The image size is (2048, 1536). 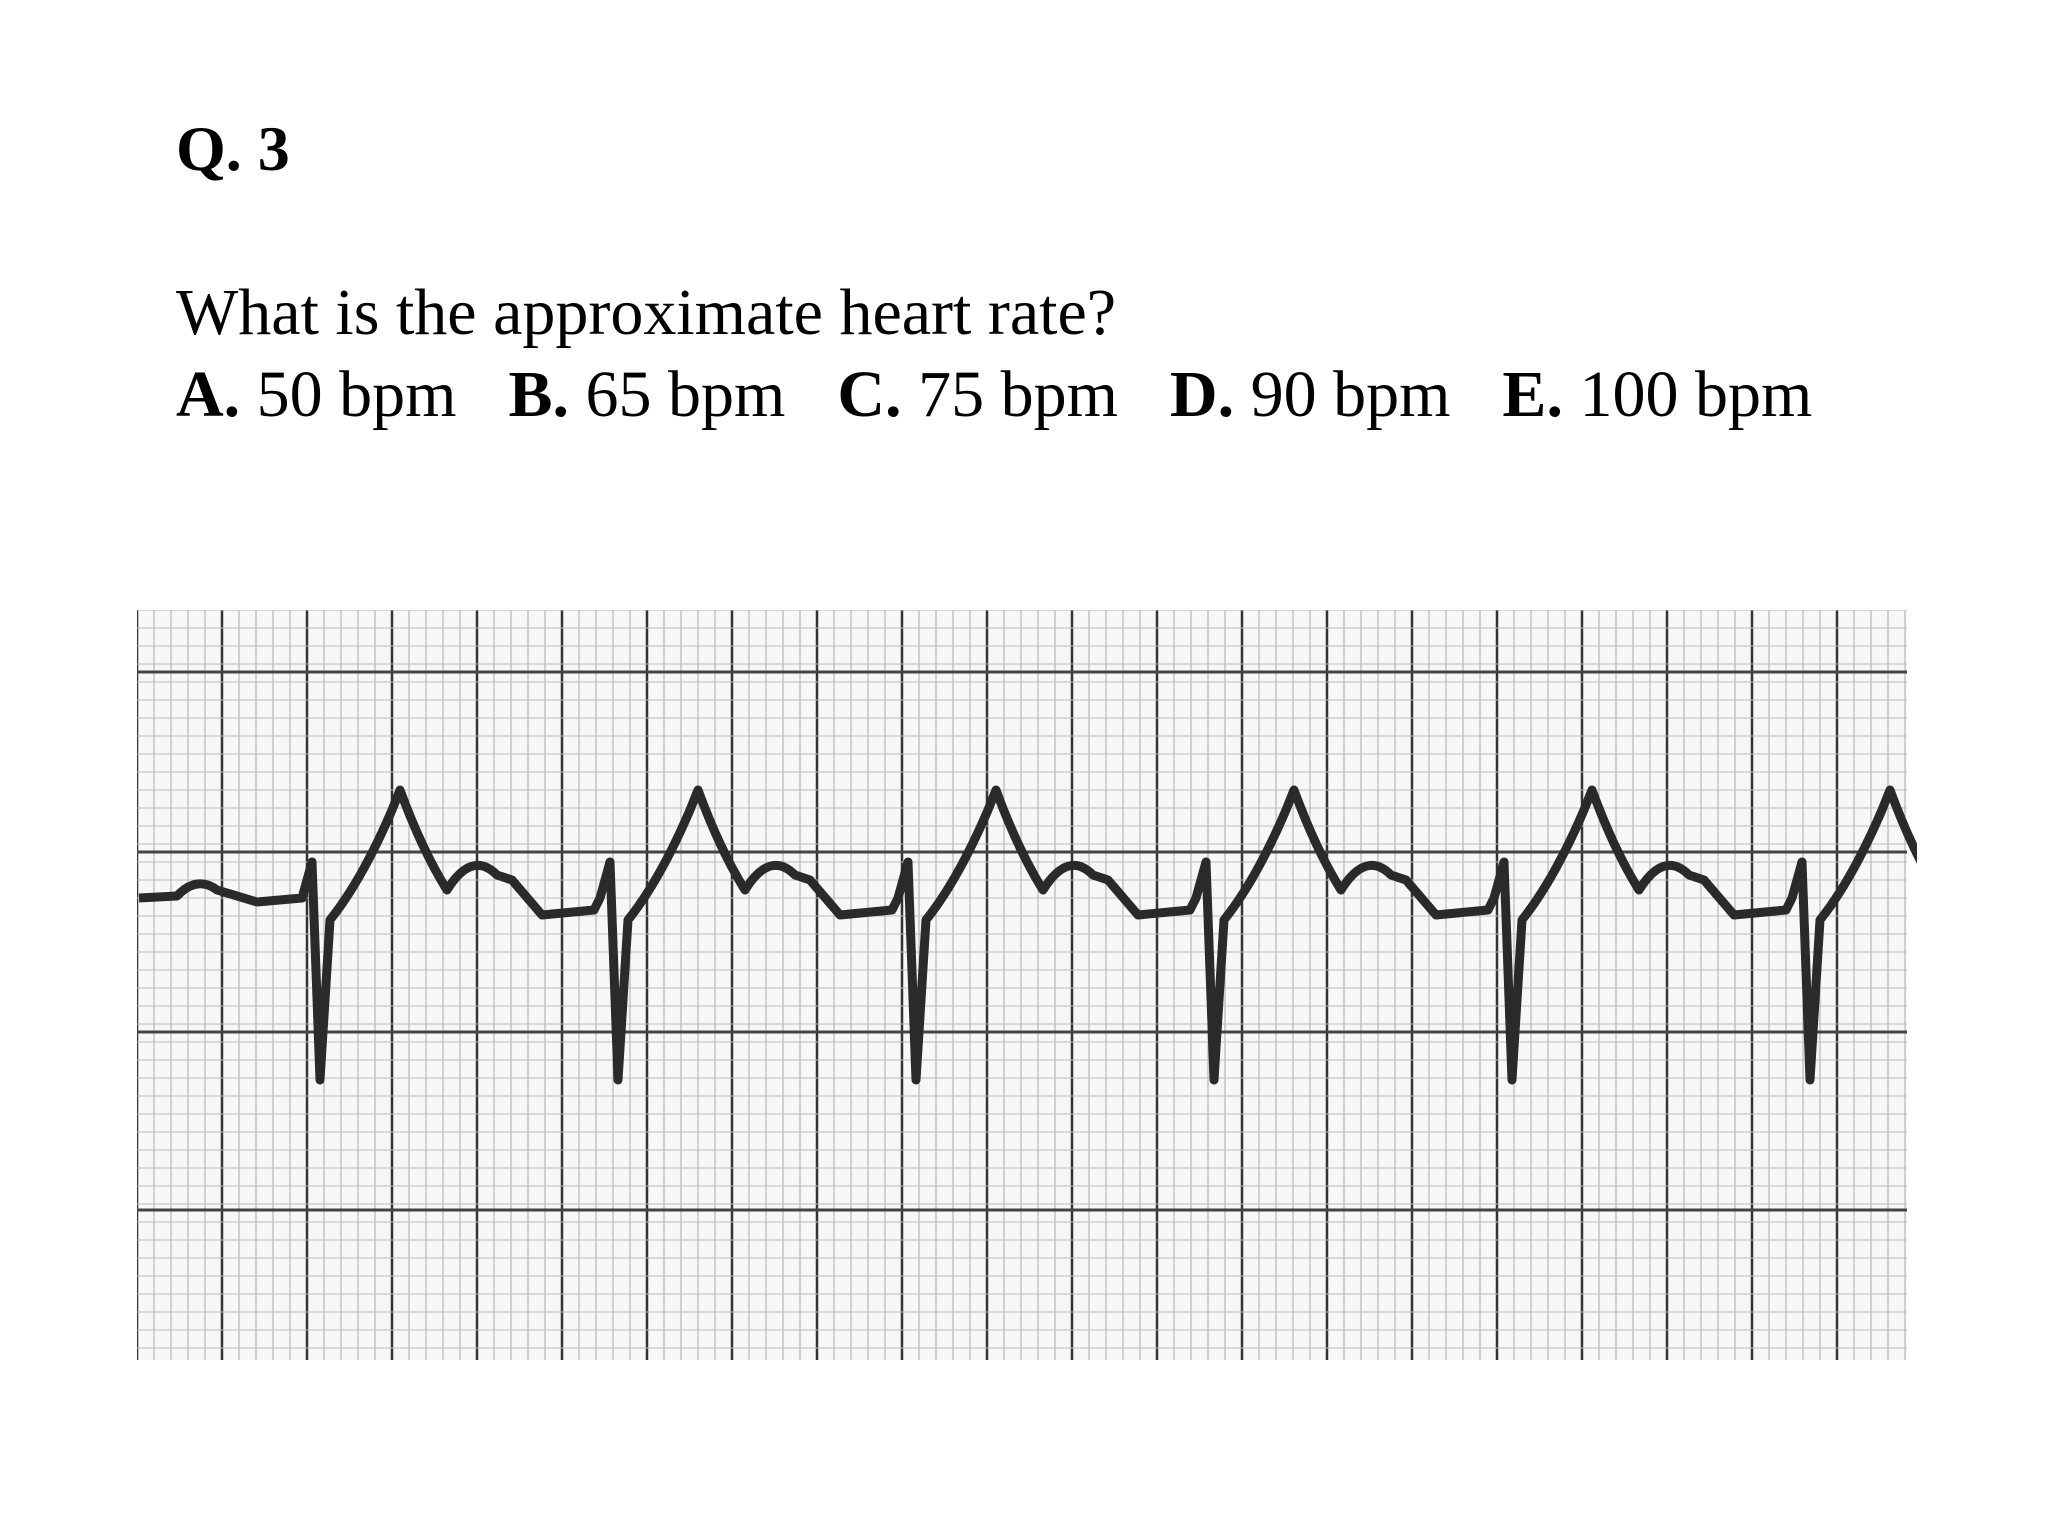 I want to click on question-text: What is the approximate heart rate?, so click(x=646, y=312).